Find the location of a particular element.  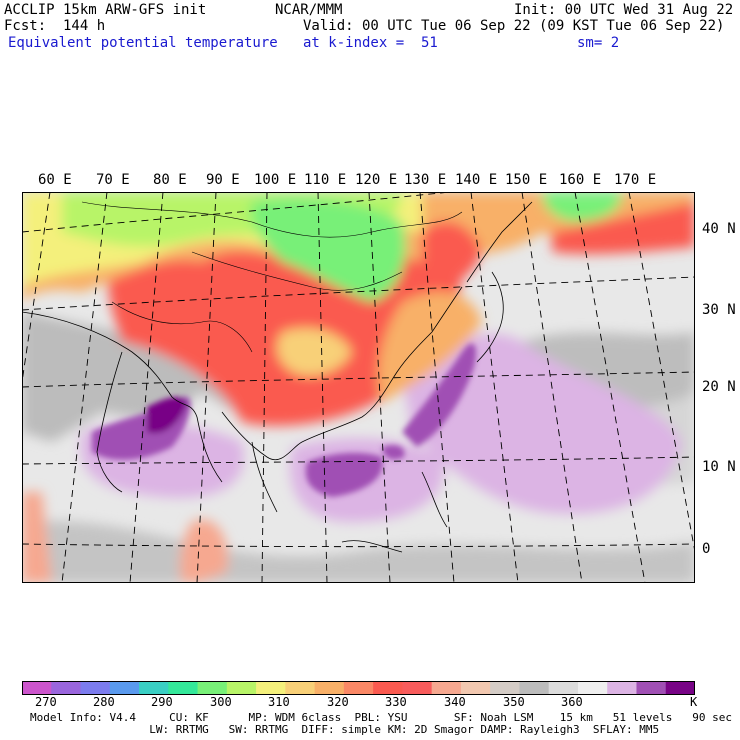

center-label: NCAR/MMM is located at coordinates (309, 10).